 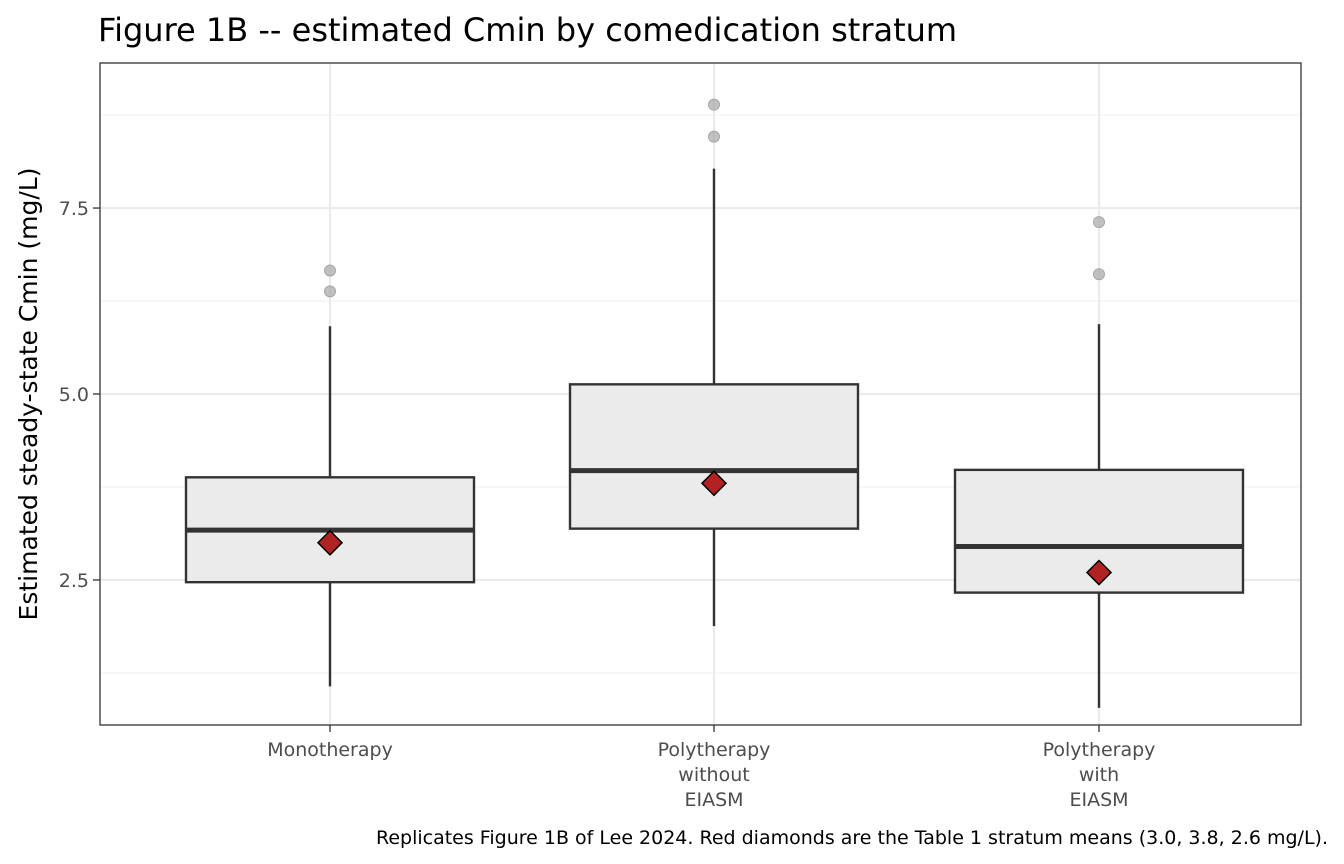 What do you see at coordinates (74, 209) in the screenshot?
I see `y-tick-label: 7.5` at bounding box center [74, 209].